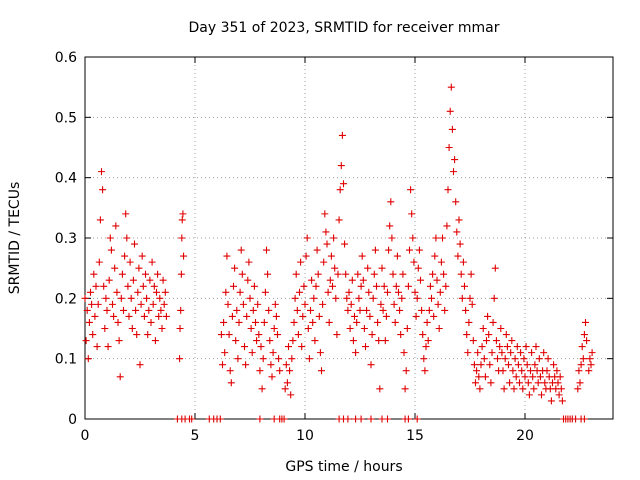  I want to click on y-tick-label: 0.3, so click(66, 239).